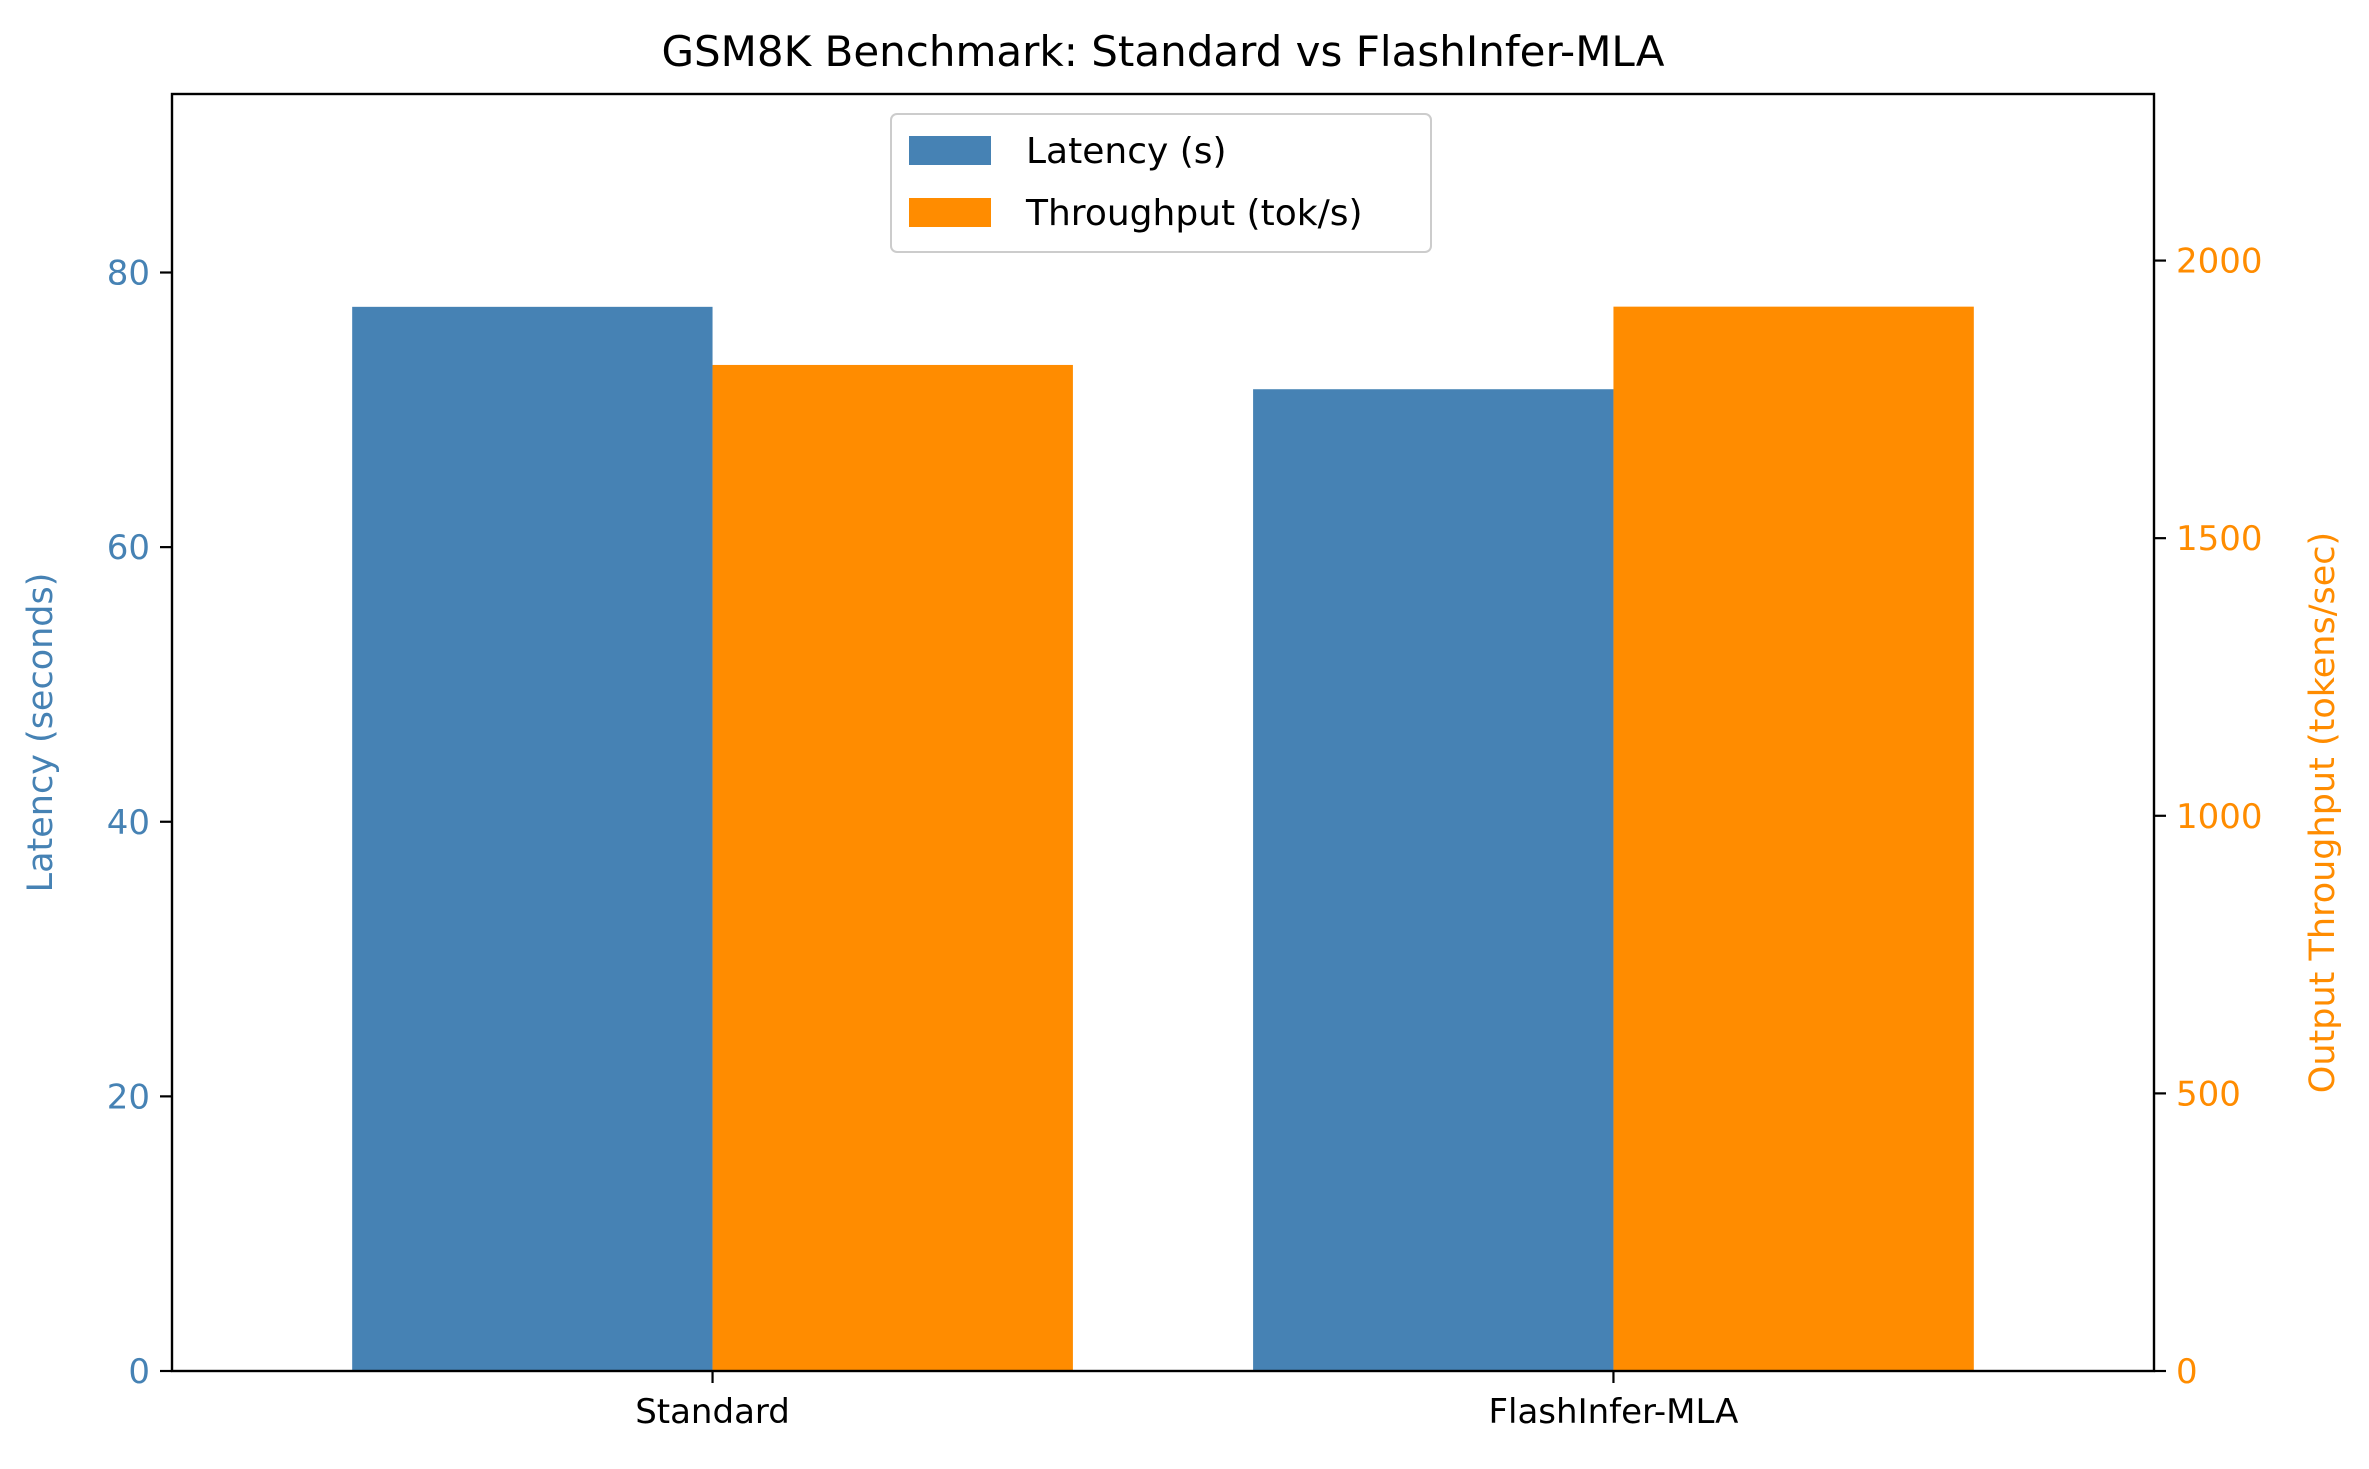 The height and width of the screenshot is (1469, 2369). Describe the element at coordinates (1126, 151) in the screenshot. I see `legend-label-0: Latency (s)` at that location.